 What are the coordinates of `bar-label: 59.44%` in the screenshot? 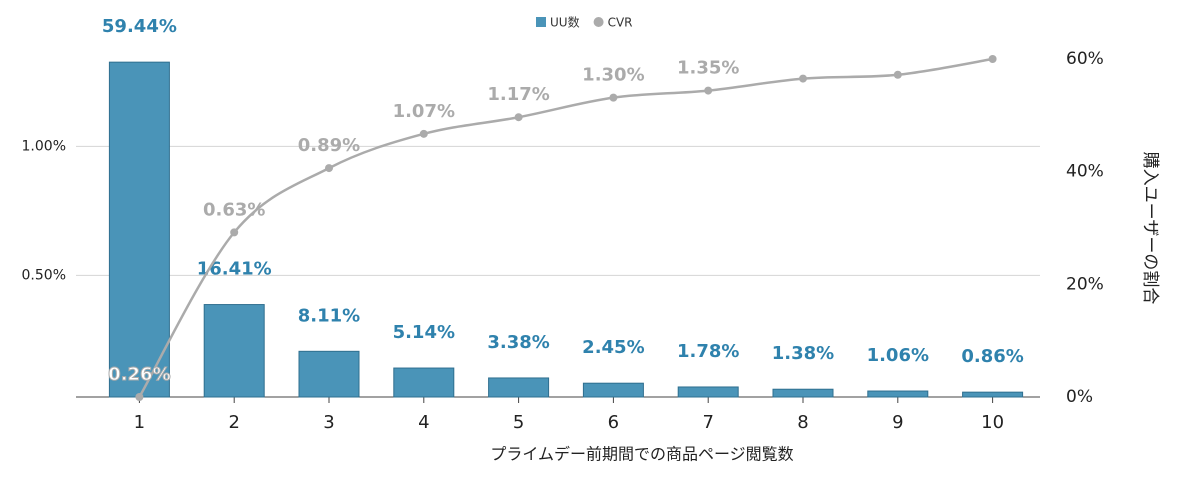 It's located at (139, 26).